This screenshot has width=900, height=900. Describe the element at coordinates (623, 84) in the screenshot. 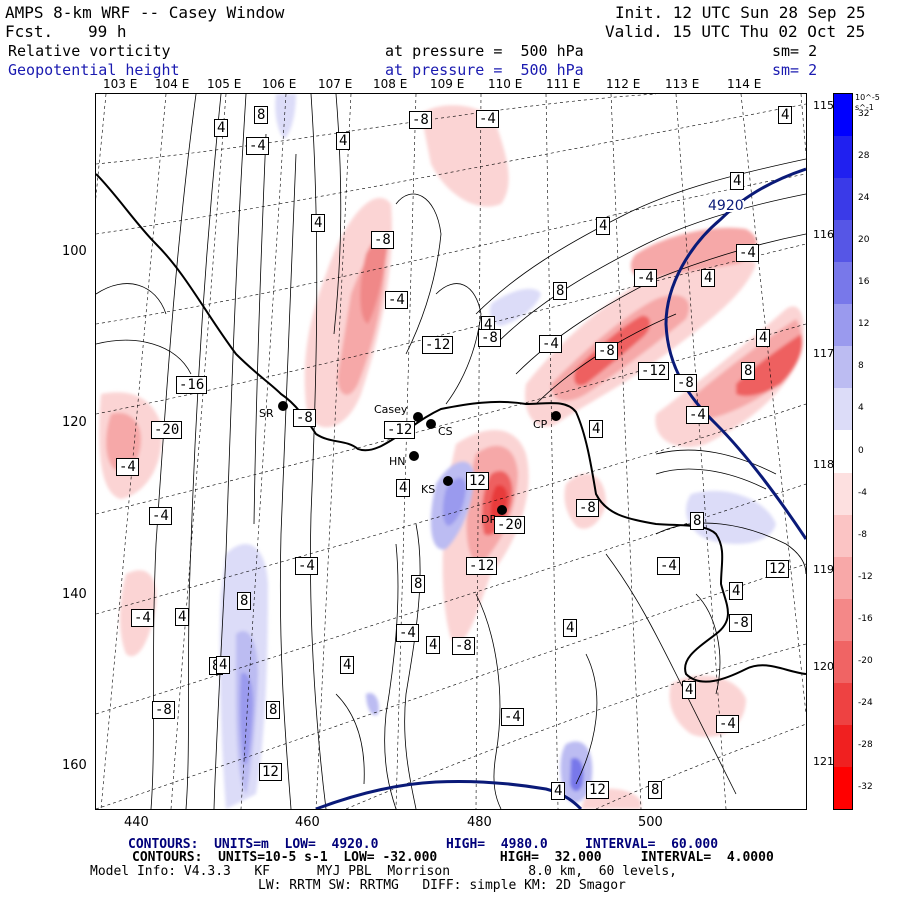

I see `longitude-top-label: 112 E` at that location.